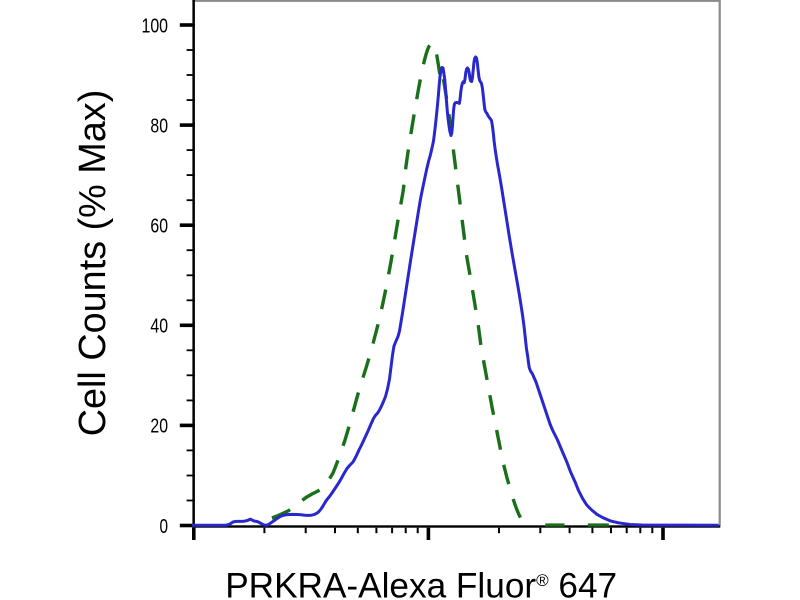 The image size is (800, 600). I want to click on svg-text: Cell Counts (% Max), so click(93, 263).